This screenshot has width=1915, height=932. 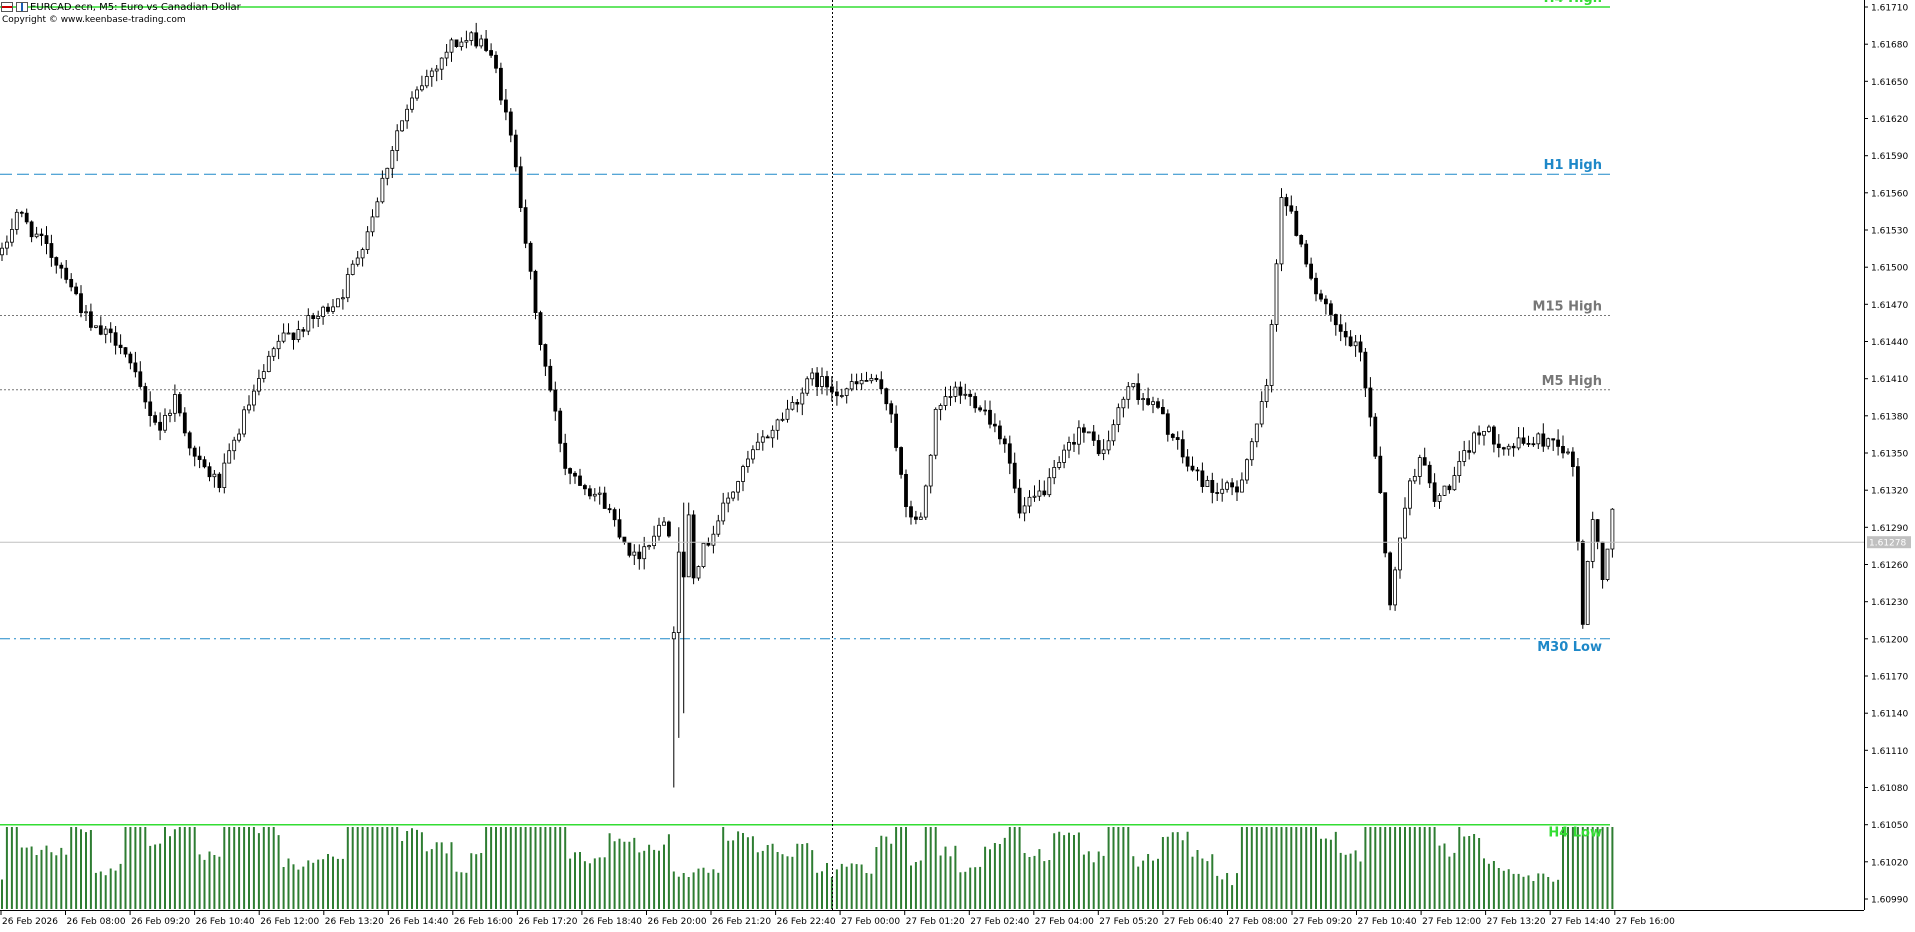 I want to click on time-tick-label: 26 Feb 18:40, so click(x=612, y=922).